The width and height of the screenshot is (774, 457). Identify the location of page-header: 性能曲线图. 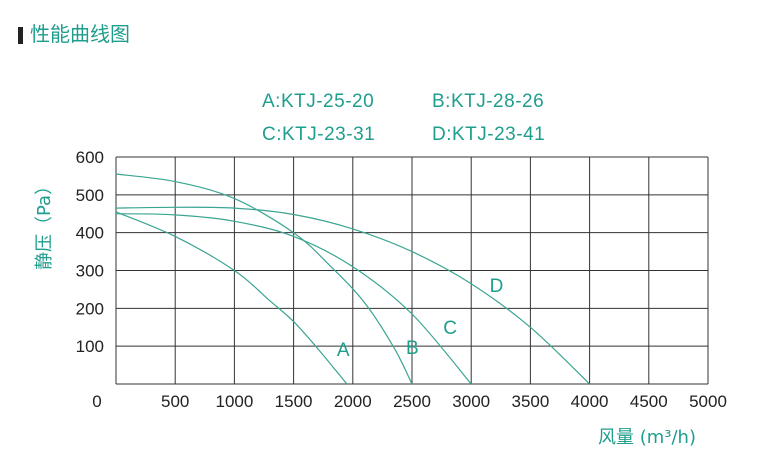
(74, 34).